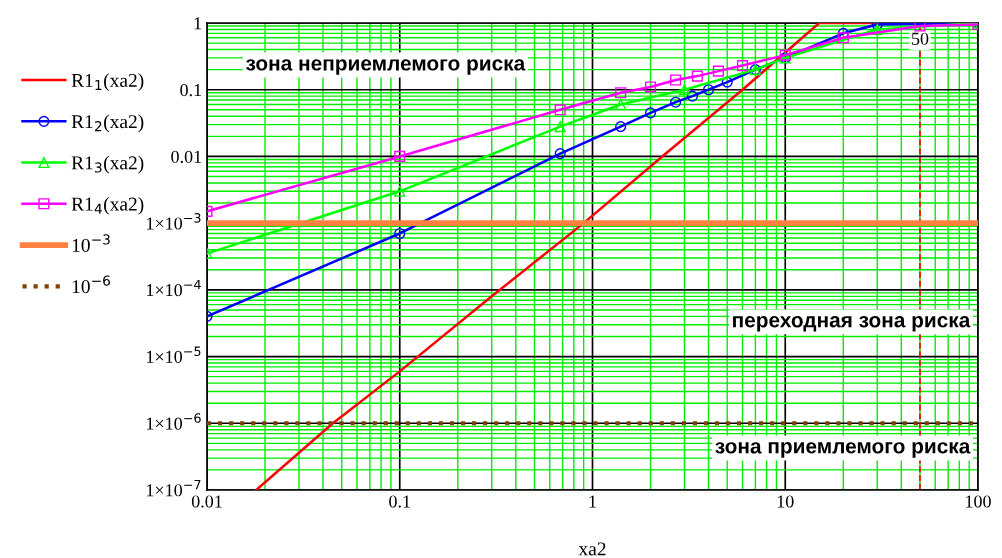 The height and width of the screenshot is (558, 1002). Describe the element at coordinates (206, 501) in the screenshot. I see `x-tick-label: 0.01` at that location.